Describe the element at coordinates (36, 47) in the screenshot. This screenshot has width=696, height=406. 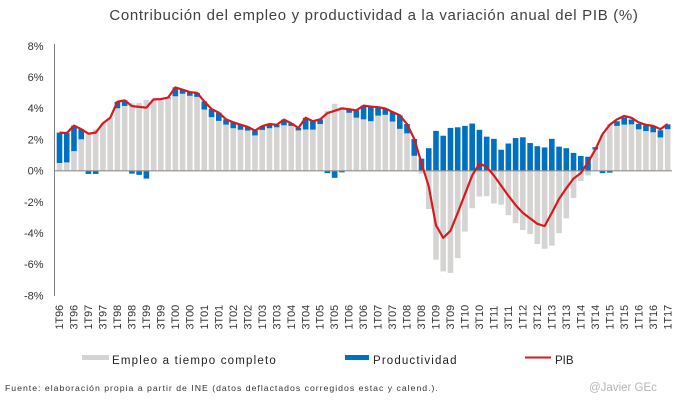
I see `svg-text: 8%` at that location.